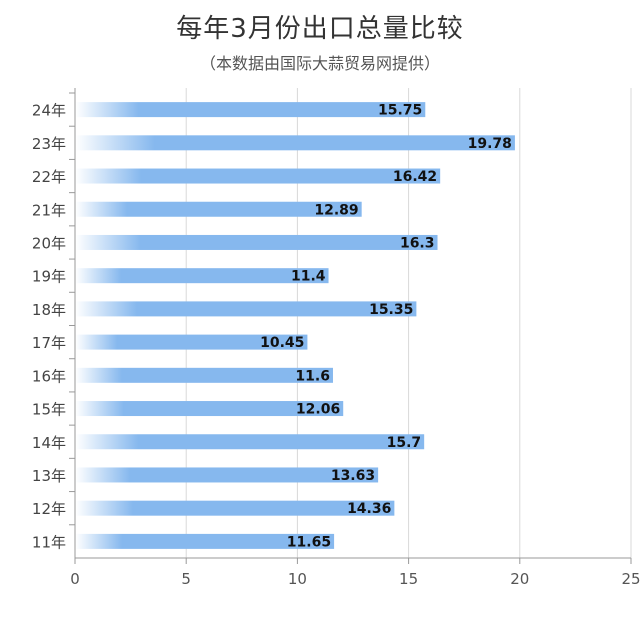  What do you see at coordinates (309, 542) in the screenshot?
I see `bar-value-label: 11.65` at bounding box center [309, 542].